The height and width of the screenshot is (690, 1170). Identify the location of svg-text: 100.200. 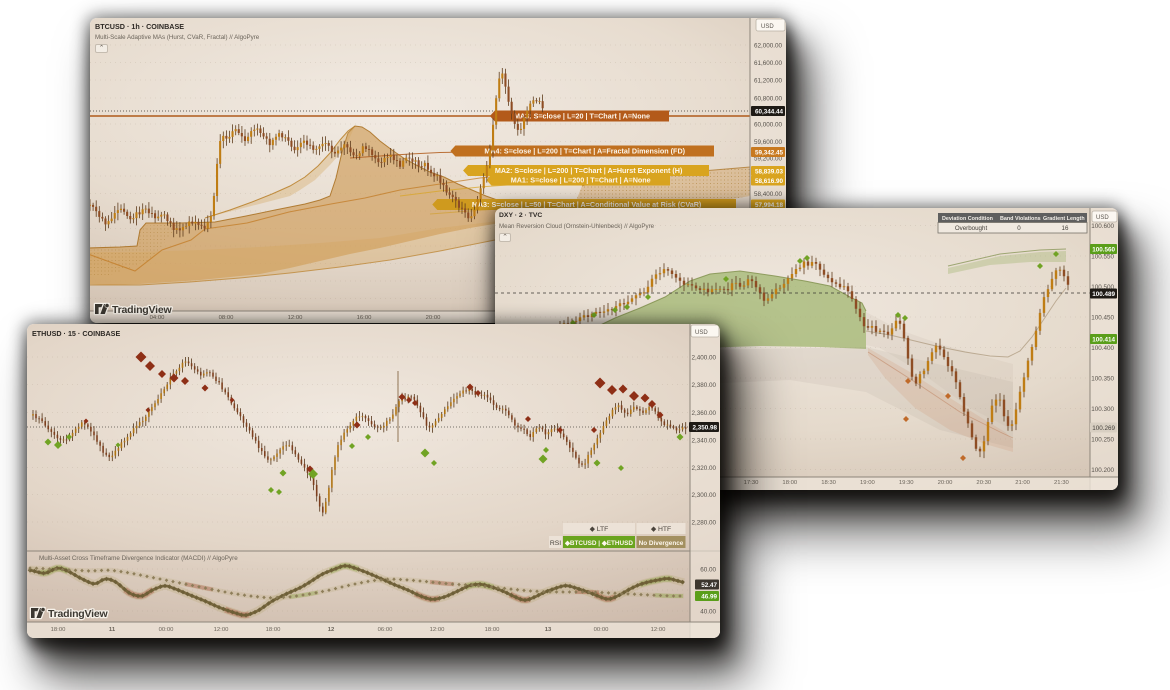
(1102, 470).